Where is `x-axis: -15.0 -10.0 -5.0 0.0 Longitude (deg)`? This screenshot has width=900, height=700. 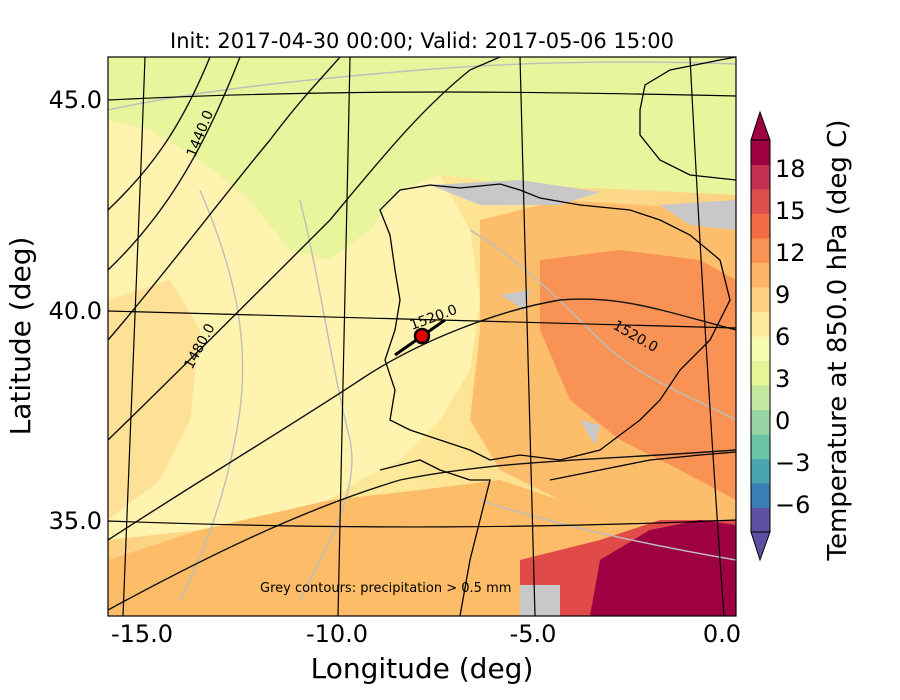
x-axis: -15.0 -10.0 -5.0 0.0 Longitude (deg) is located at coordinates (426, 652).